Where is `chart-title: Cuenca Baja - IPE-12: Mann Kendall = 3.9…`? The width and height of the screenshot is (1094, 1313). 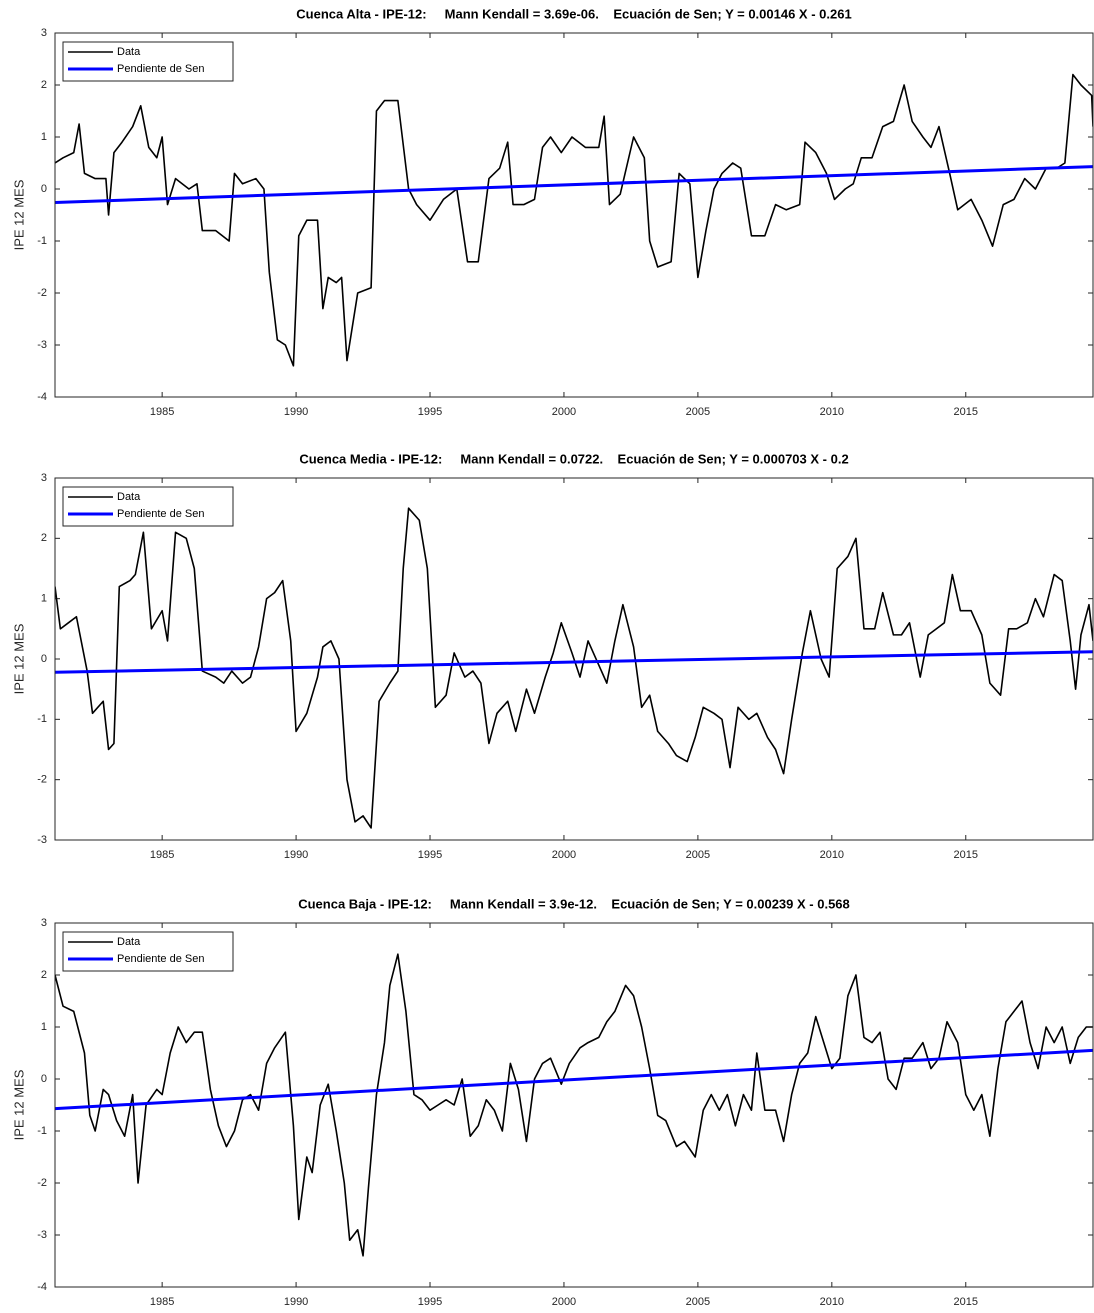 chart-title: Cuenca Baja - IPE-12: Mann Kendall = 3.9… is located at coordinates (574, 903).